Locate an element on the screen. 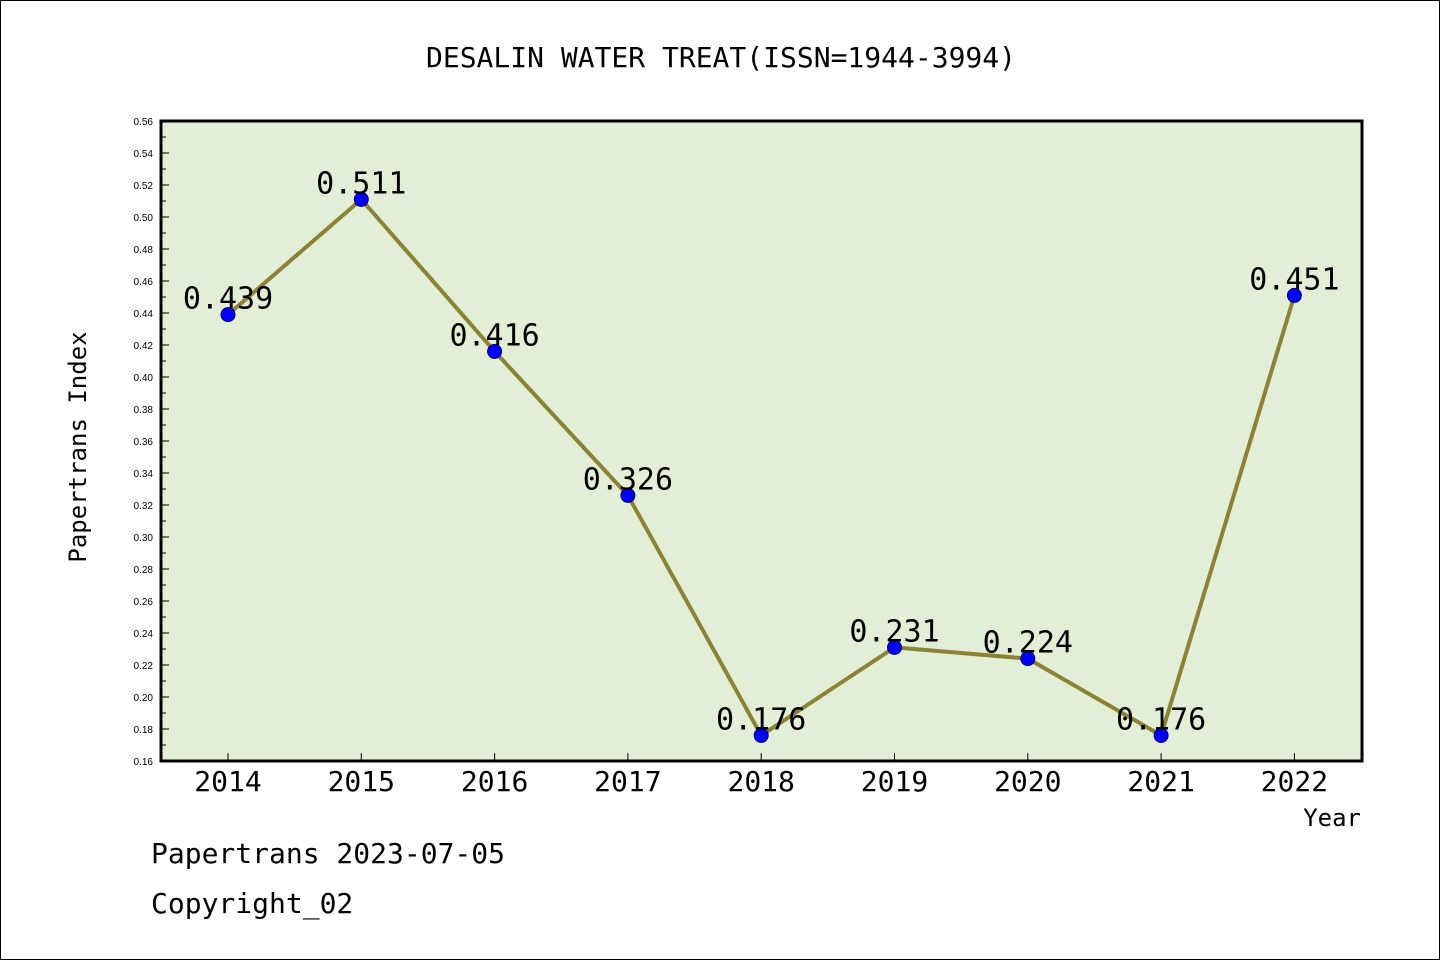 Image resolution: width=1440 pixels, height=960 pixels. x-tick-label: 2019 is located at coordinates (894, 781).